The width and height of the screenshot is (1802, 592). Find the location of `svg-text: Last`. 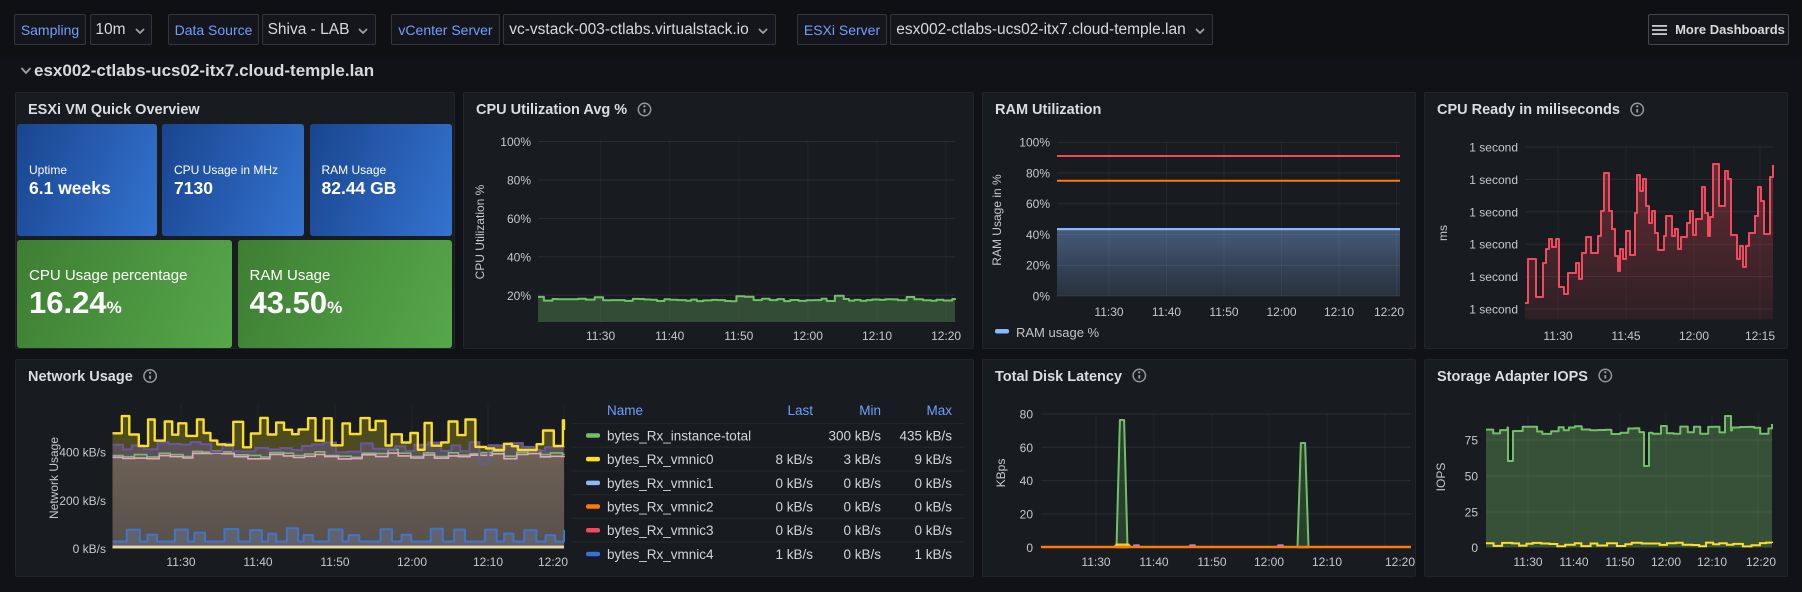

svg-text: Last is located at coordinates (800, 410).